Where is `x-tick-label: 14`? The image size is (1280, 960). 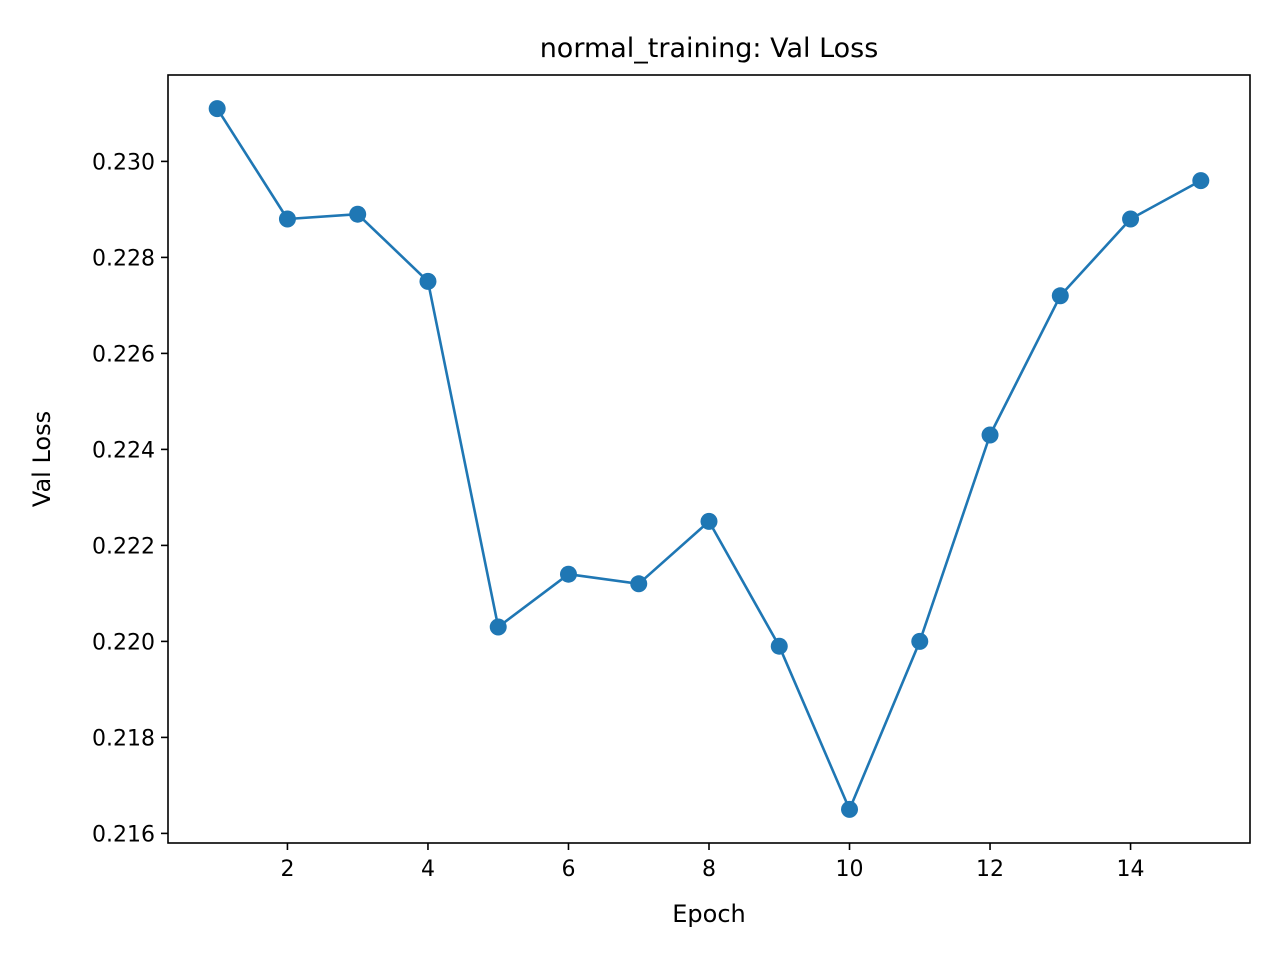 x-tick-label: 14 is located at coordinates (1131, 869).